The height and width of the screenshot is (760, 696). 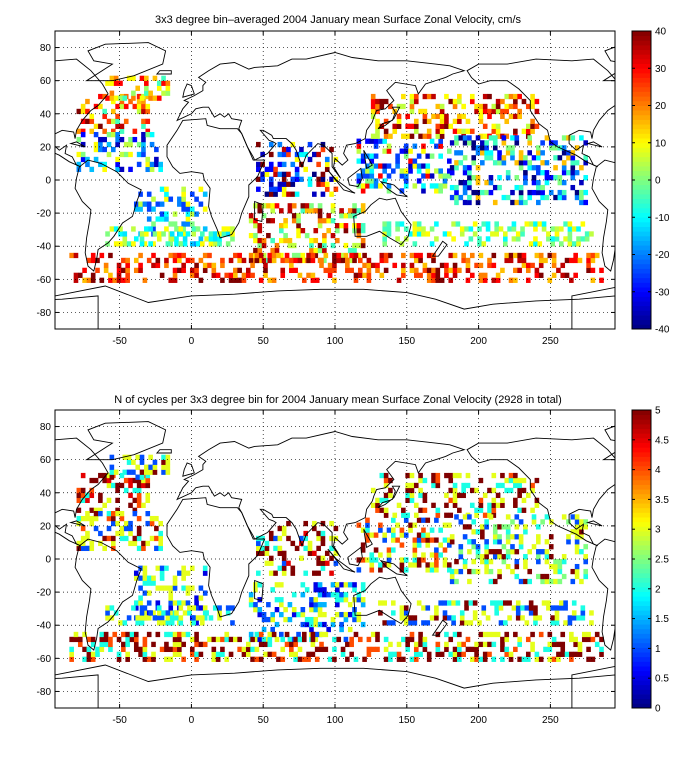 What do you see at coordinates (478, 341) in the screenshot?
I see `x-tick-label: 200` at bounding box center [478, 341].